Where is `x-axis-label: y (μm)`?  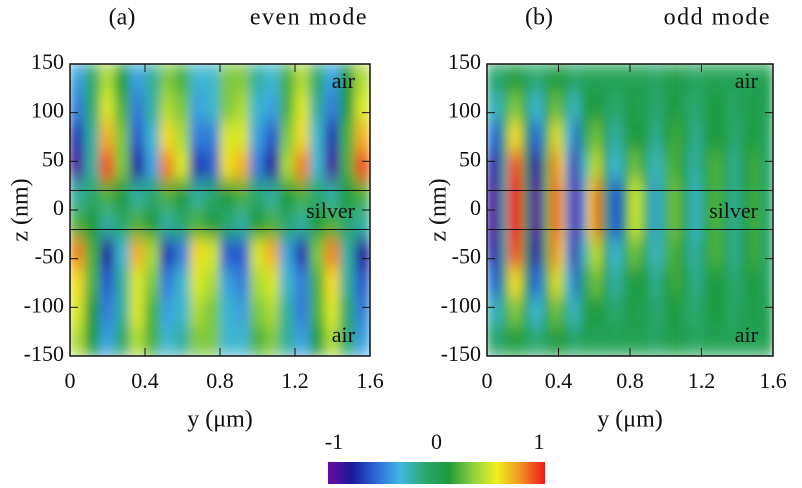
x-axis-label: y (μm) is located at coordinates (630, 420).